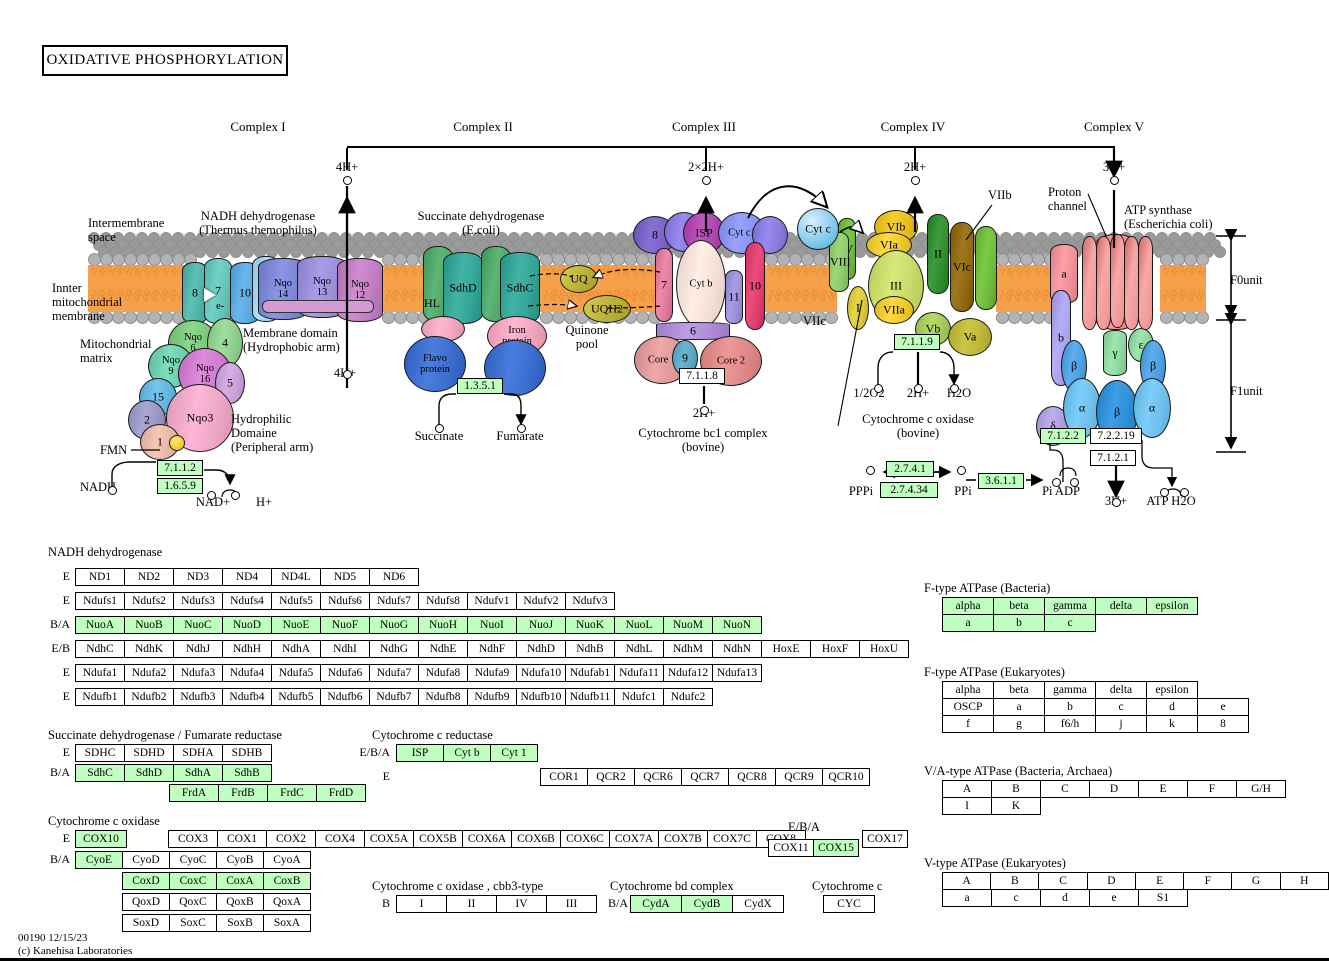 The height and width of the screenshot is (961, 1329). Describe the element at coordinates (394, 673) in the screenshot. I see `gene-cell: Ndufa7` at that location.